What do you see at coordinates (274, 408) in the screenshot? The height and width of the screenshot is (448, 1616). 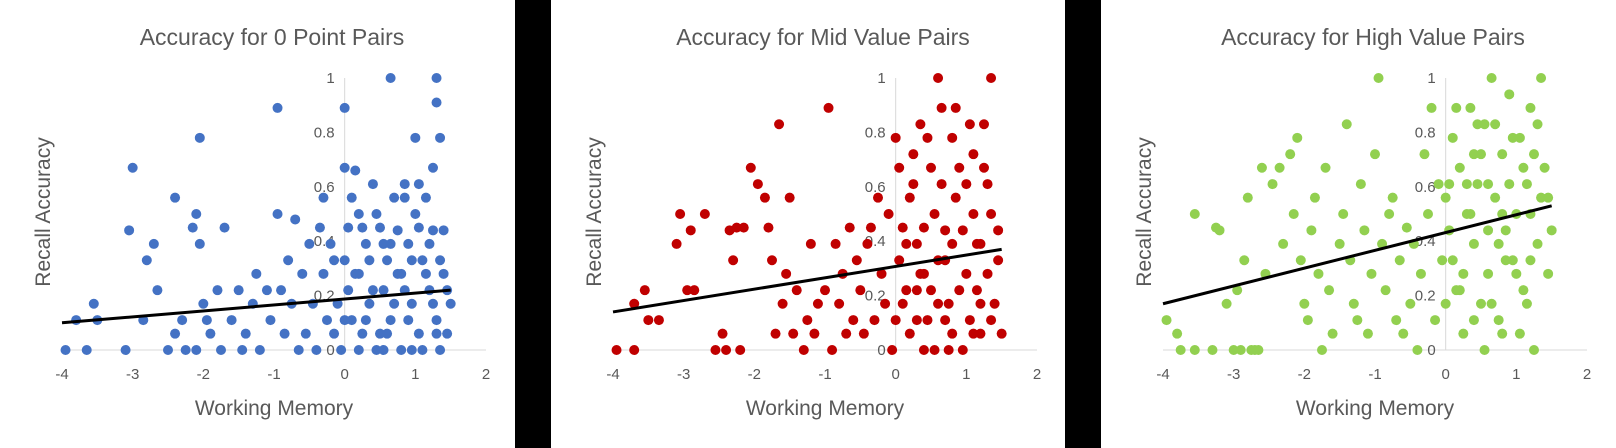 I see `x-axis-title: Working Memory` at bounding box center [274, 408].